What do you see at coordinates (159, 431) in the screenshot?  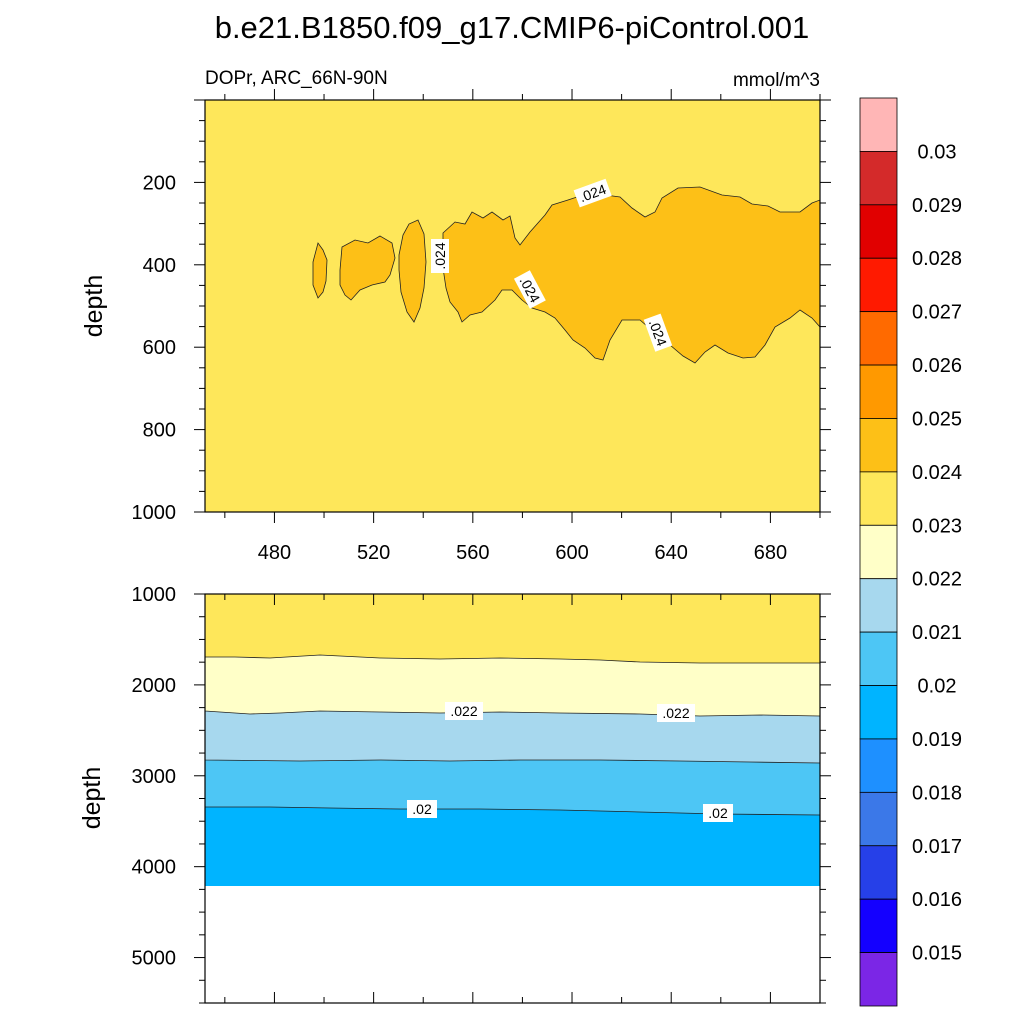 I see `y-tick-label: 800` at bounding box center [159, 431].